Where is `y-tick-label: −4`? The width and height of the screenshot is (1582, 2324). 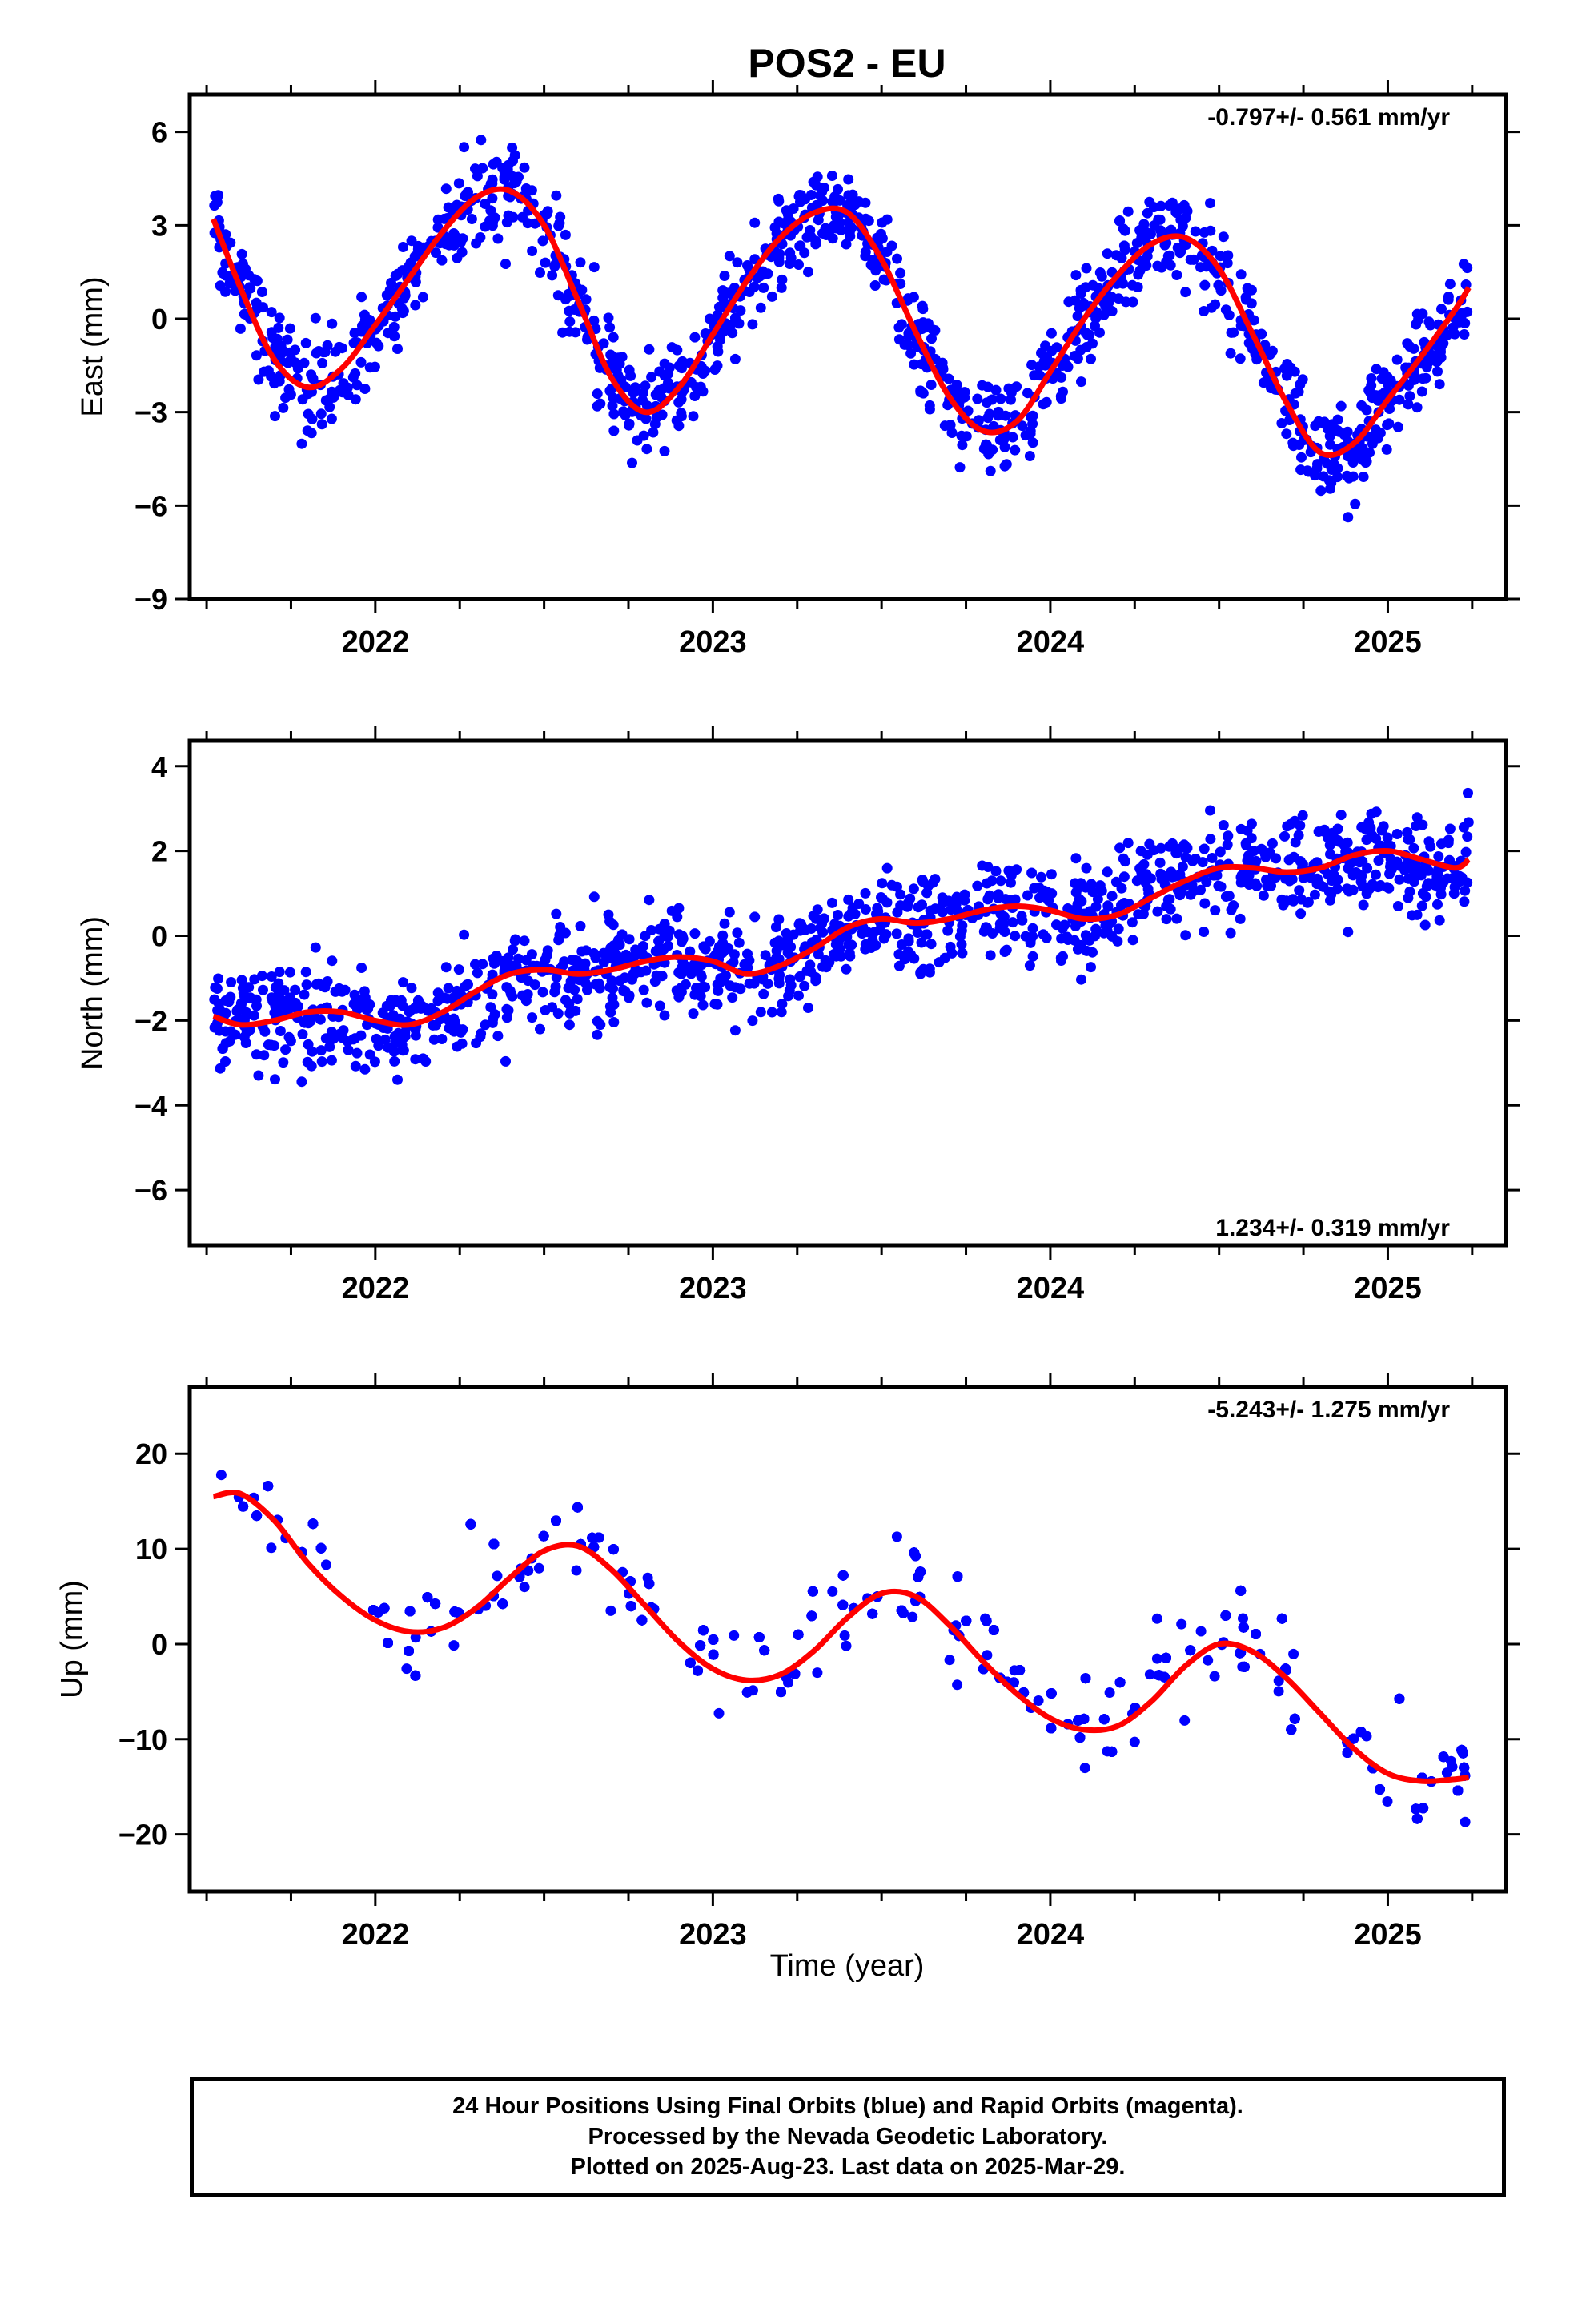
y-tick-label: −4 is located at coordinates (151, 1105).